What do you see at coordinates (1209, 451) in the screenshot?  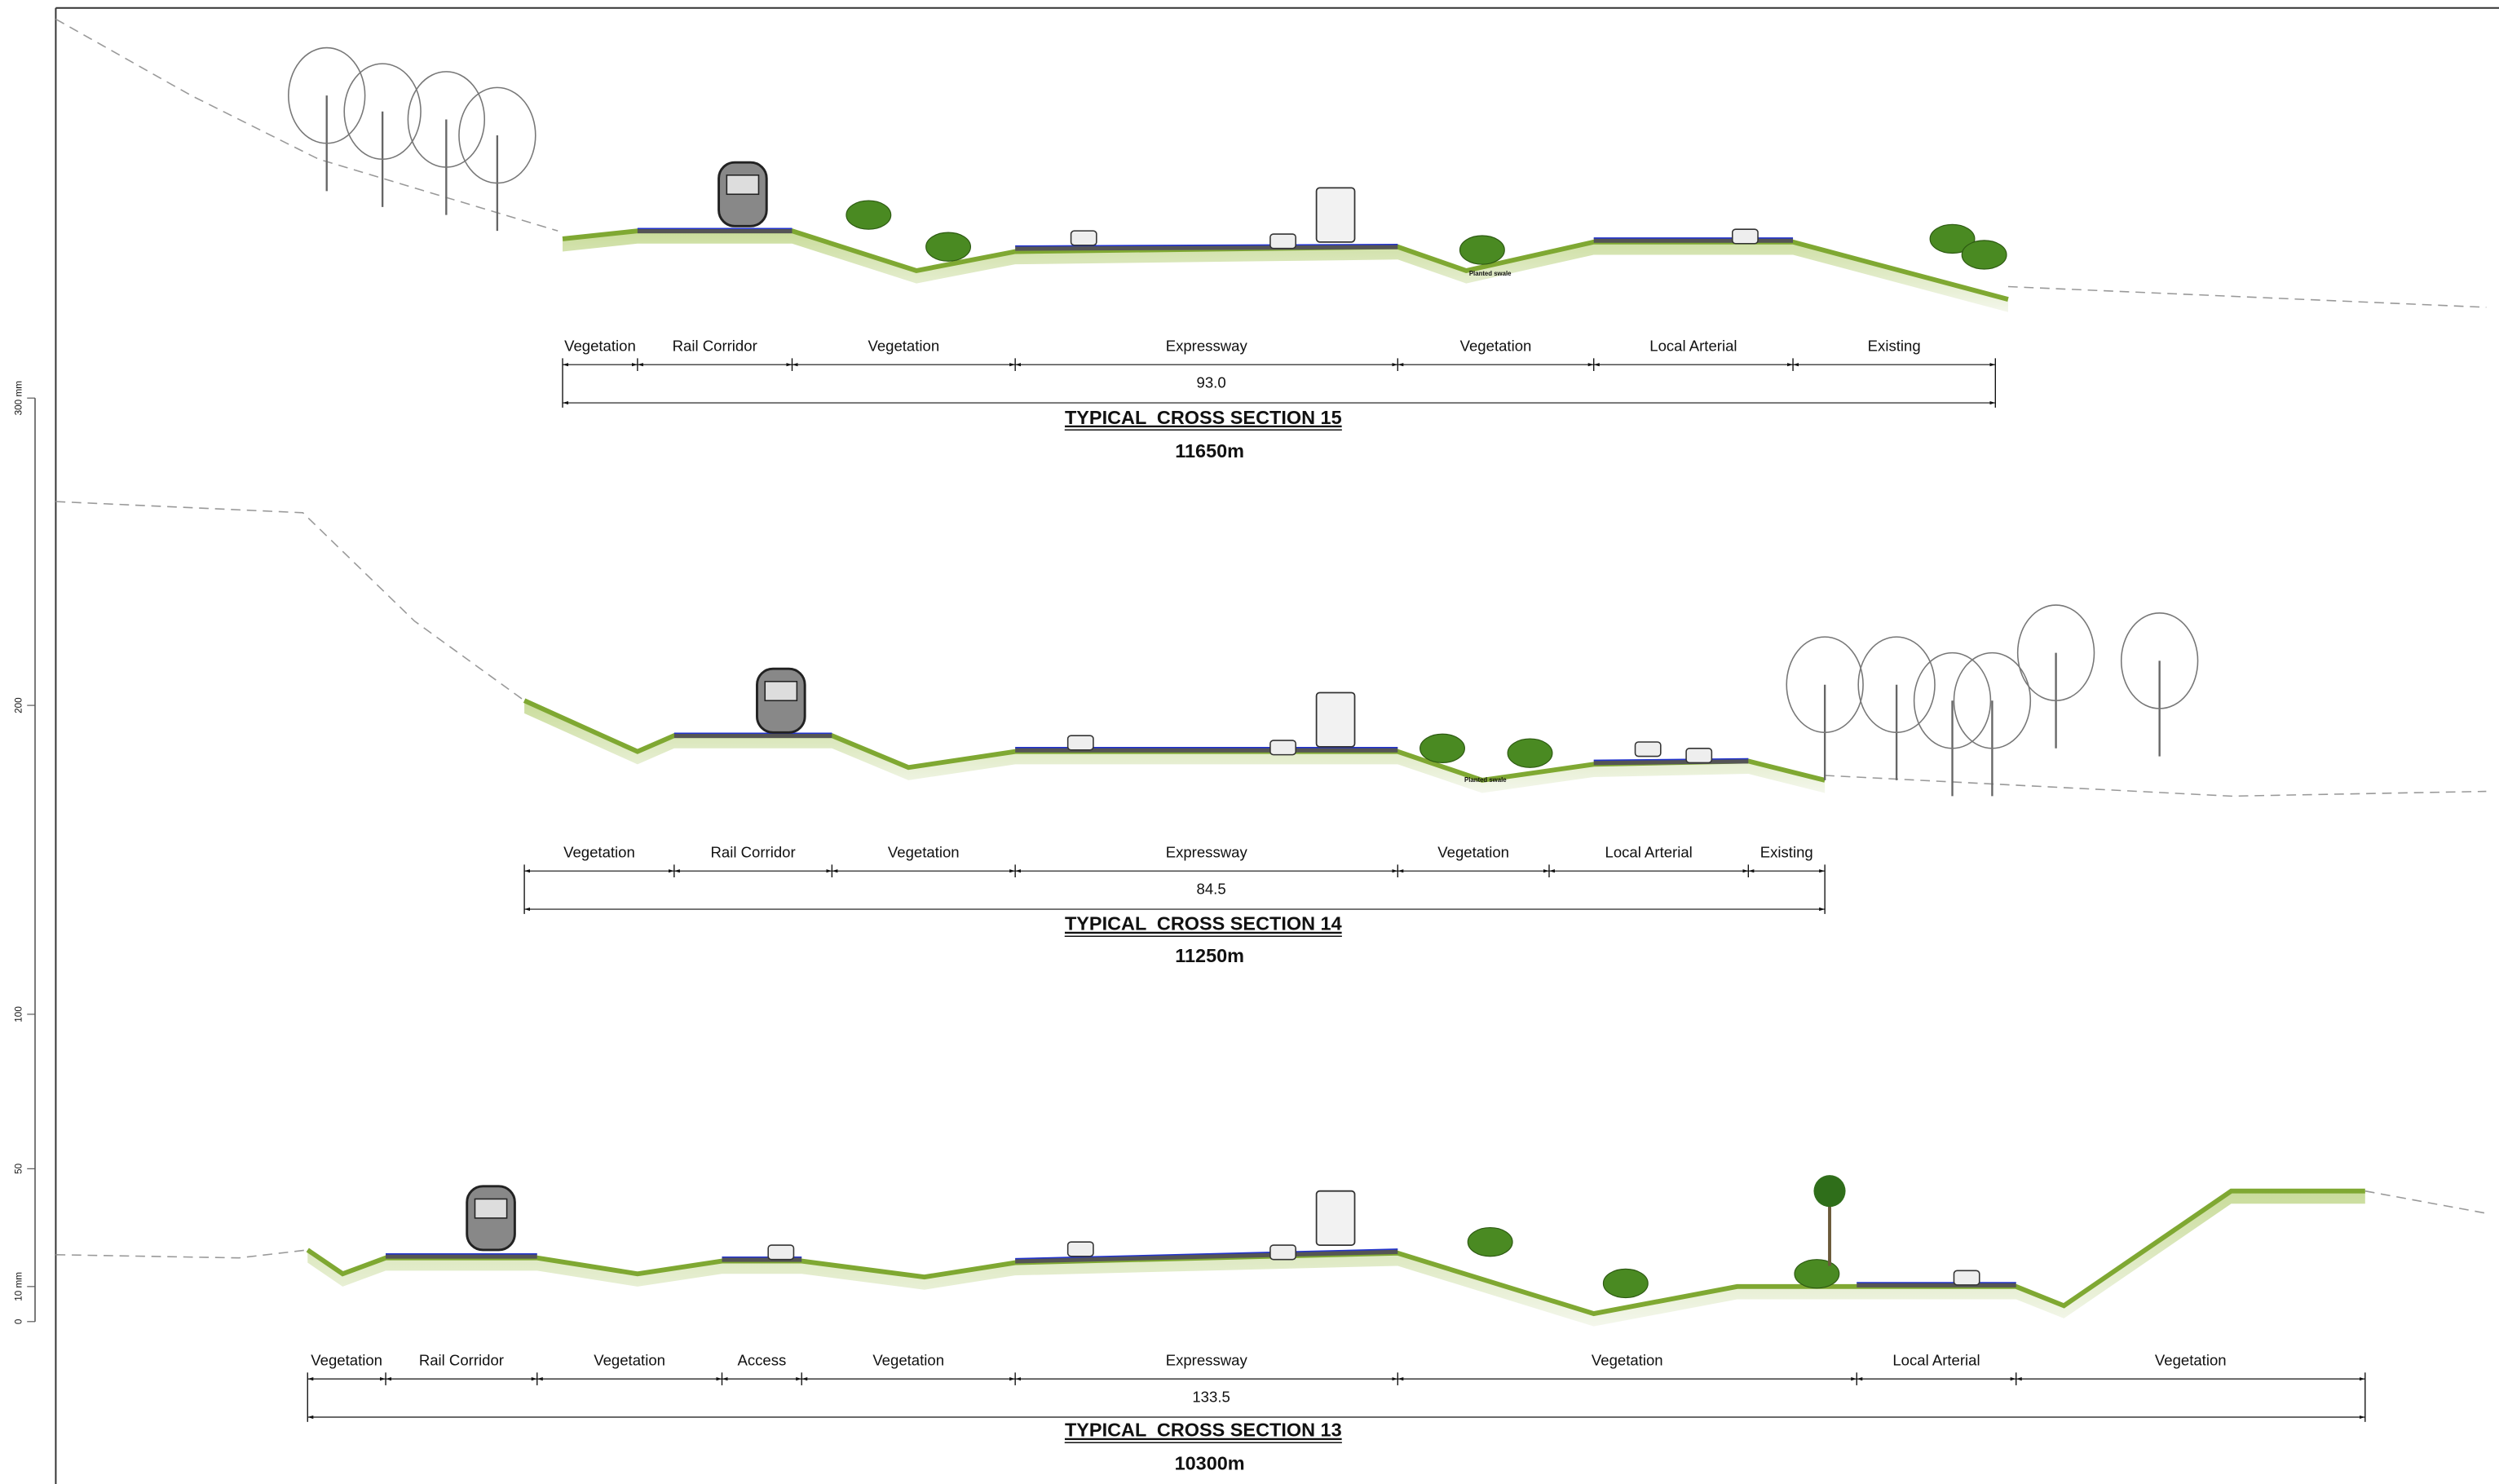 I see `section-chainage: 11650m` at bounding box center [1209, 451].